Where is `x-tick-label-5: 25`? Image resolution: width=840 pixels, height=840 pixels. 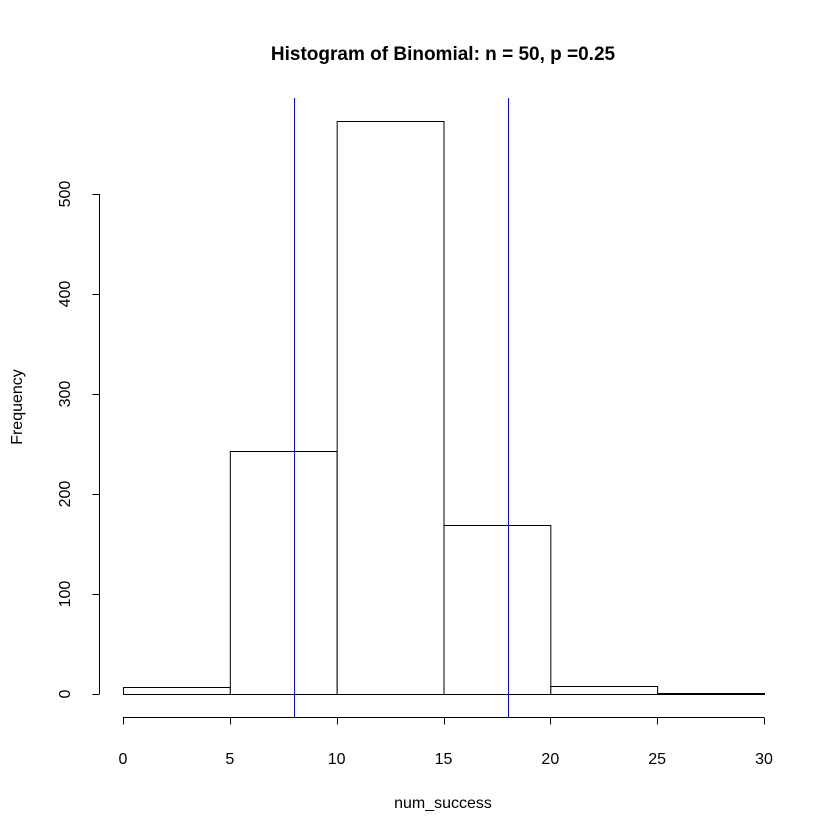 x-tick-label-5: 25 is located at coordinates (657, 759).